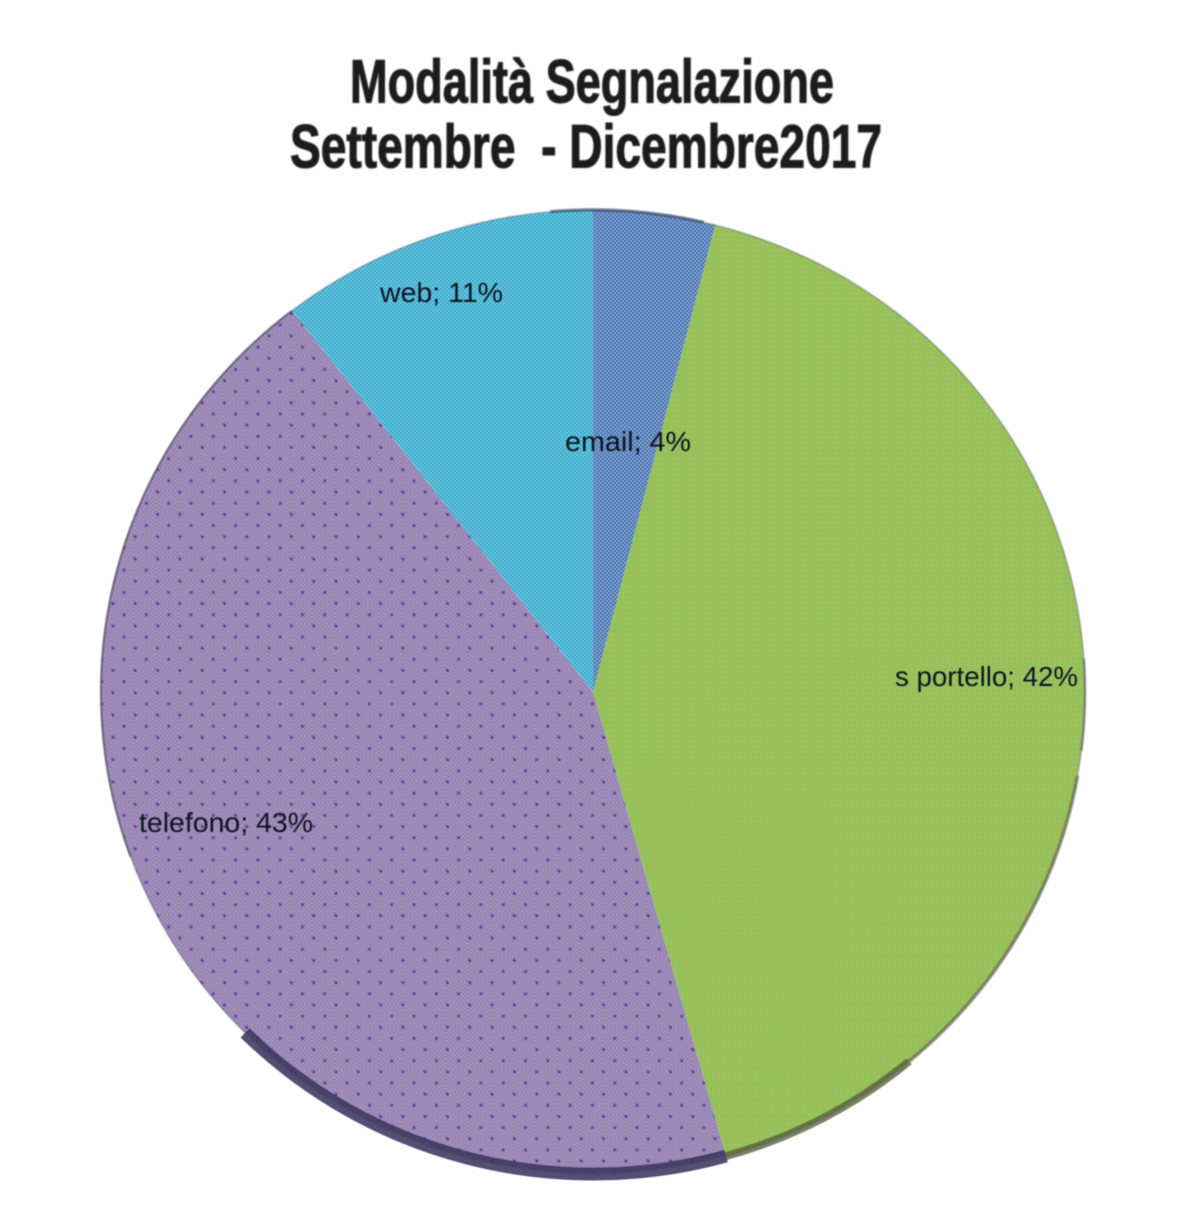 Image resolution: width=1200 pixels, height=1206 pixels. Describe the element at coordinates (586, 147) in the screenshot. I see `svg-text: Settembre - Dicembre2017` at that location.